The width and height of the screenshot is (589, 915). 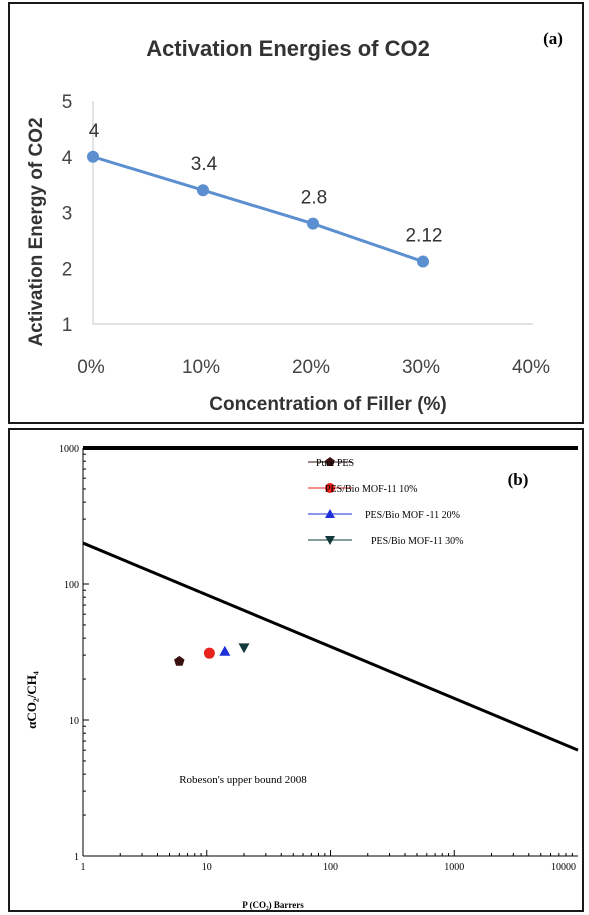 I want to click on data-label: 3.4, so click(x=204, y=164).